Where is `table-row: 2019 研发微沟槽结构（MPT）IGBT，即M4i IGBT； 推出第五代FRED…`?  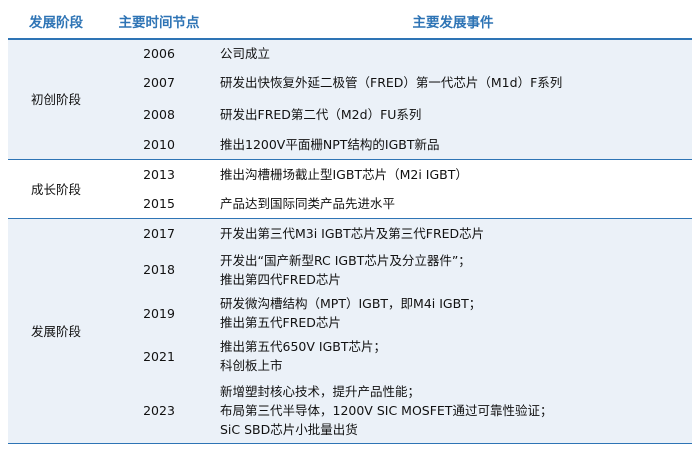 table-row: 2019 研发微沟槽结构（MPT）IGBT，即M4i IGBT； 推出第五代FRED… is located at coordinates (350, 313).